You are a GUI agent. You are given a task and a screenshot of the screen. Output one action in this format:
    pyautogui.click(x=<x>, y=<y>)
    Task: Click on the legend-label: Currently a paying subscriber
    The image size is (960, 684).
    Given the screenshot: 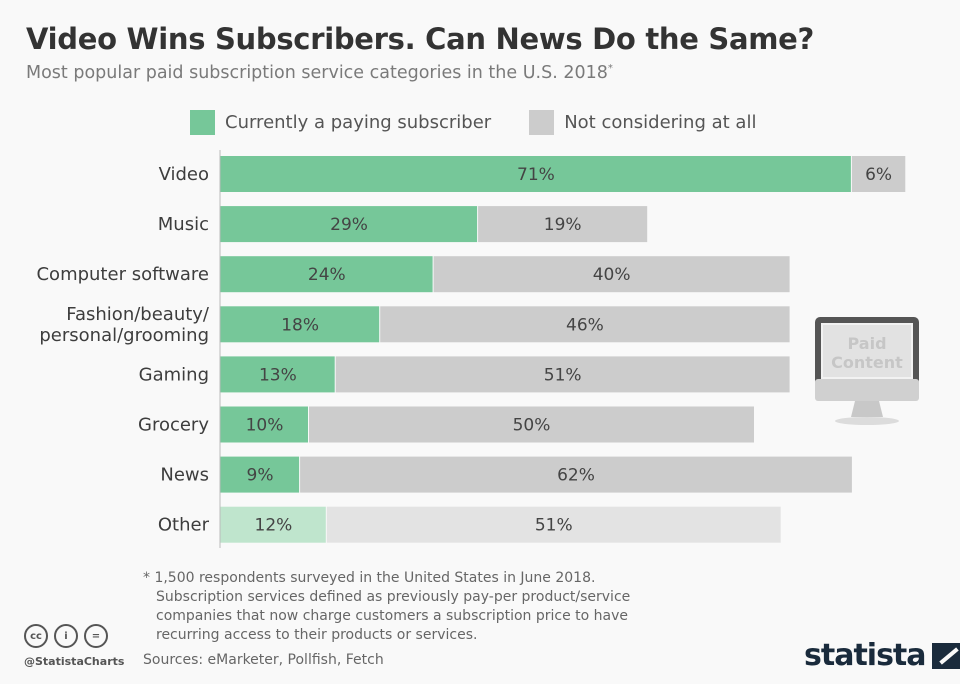 What is the action you would take?
    pyautogui.click(x=358, y=122)
    